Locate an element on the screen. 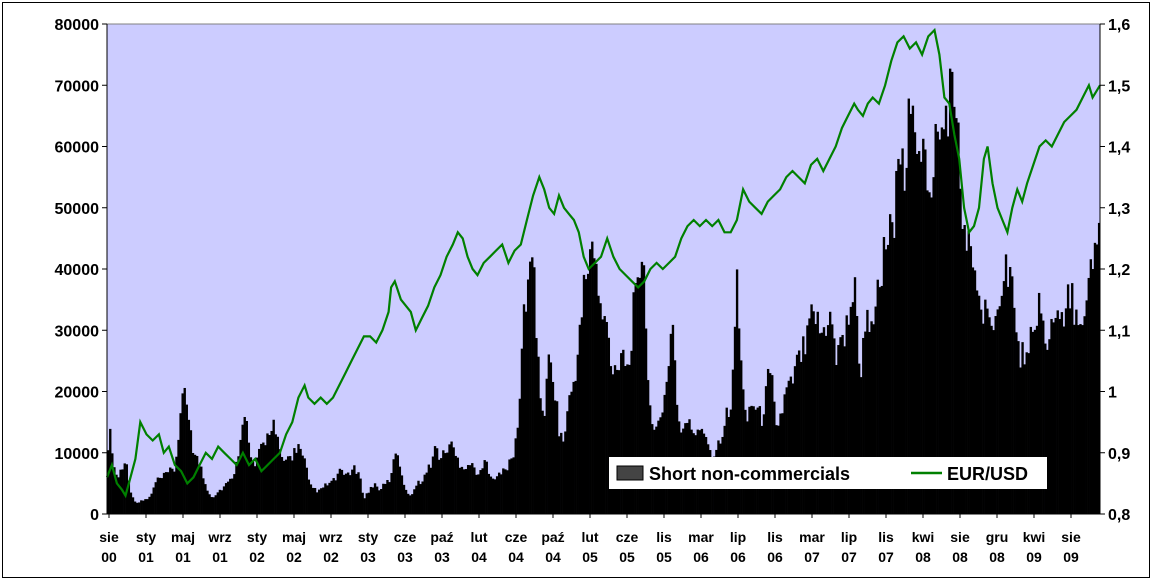  x-year-label: 03 is located at coordinates (442, 557).